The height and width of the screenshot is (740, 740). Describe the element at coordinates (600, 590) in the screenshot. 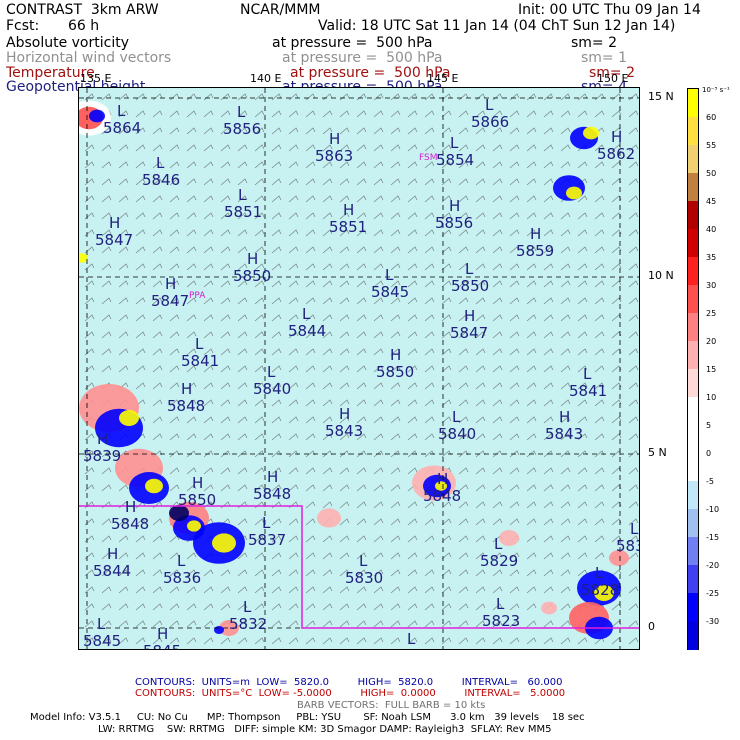

I see `center-height-value: 5828` at that location.